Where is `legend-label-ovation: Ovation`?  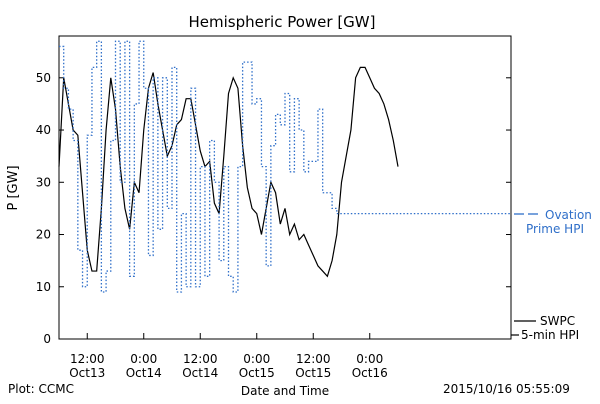
legend-label-ovation: Ovation is located at coordinates (568, 215).